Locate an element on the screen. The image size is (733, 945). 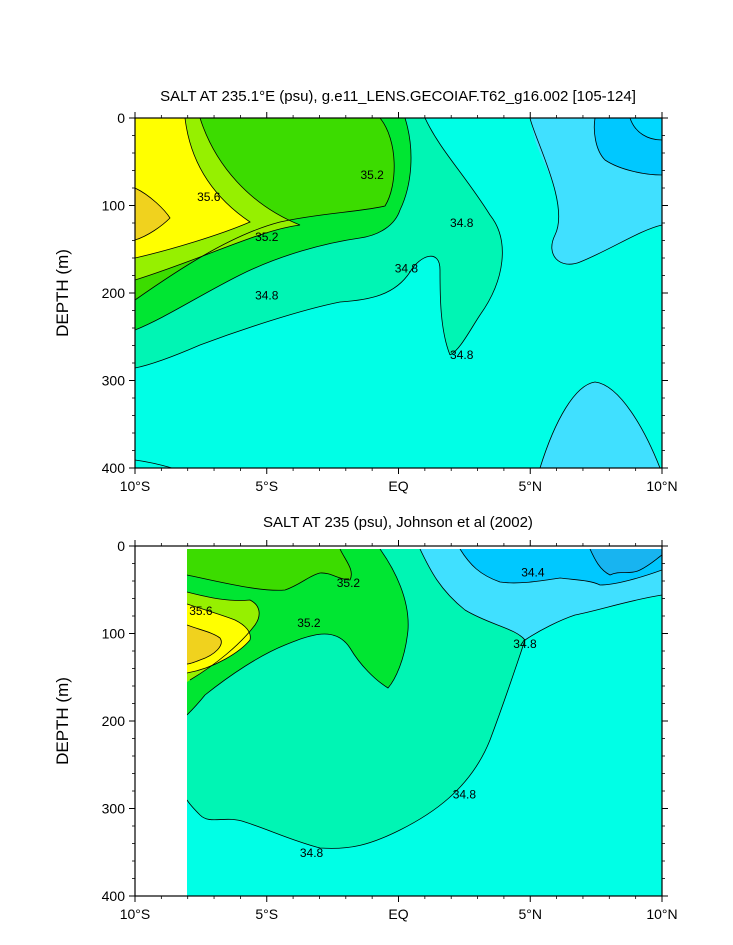
bottom-y-axis-label: DEPTH (m) is located at coordinates (62, 721).